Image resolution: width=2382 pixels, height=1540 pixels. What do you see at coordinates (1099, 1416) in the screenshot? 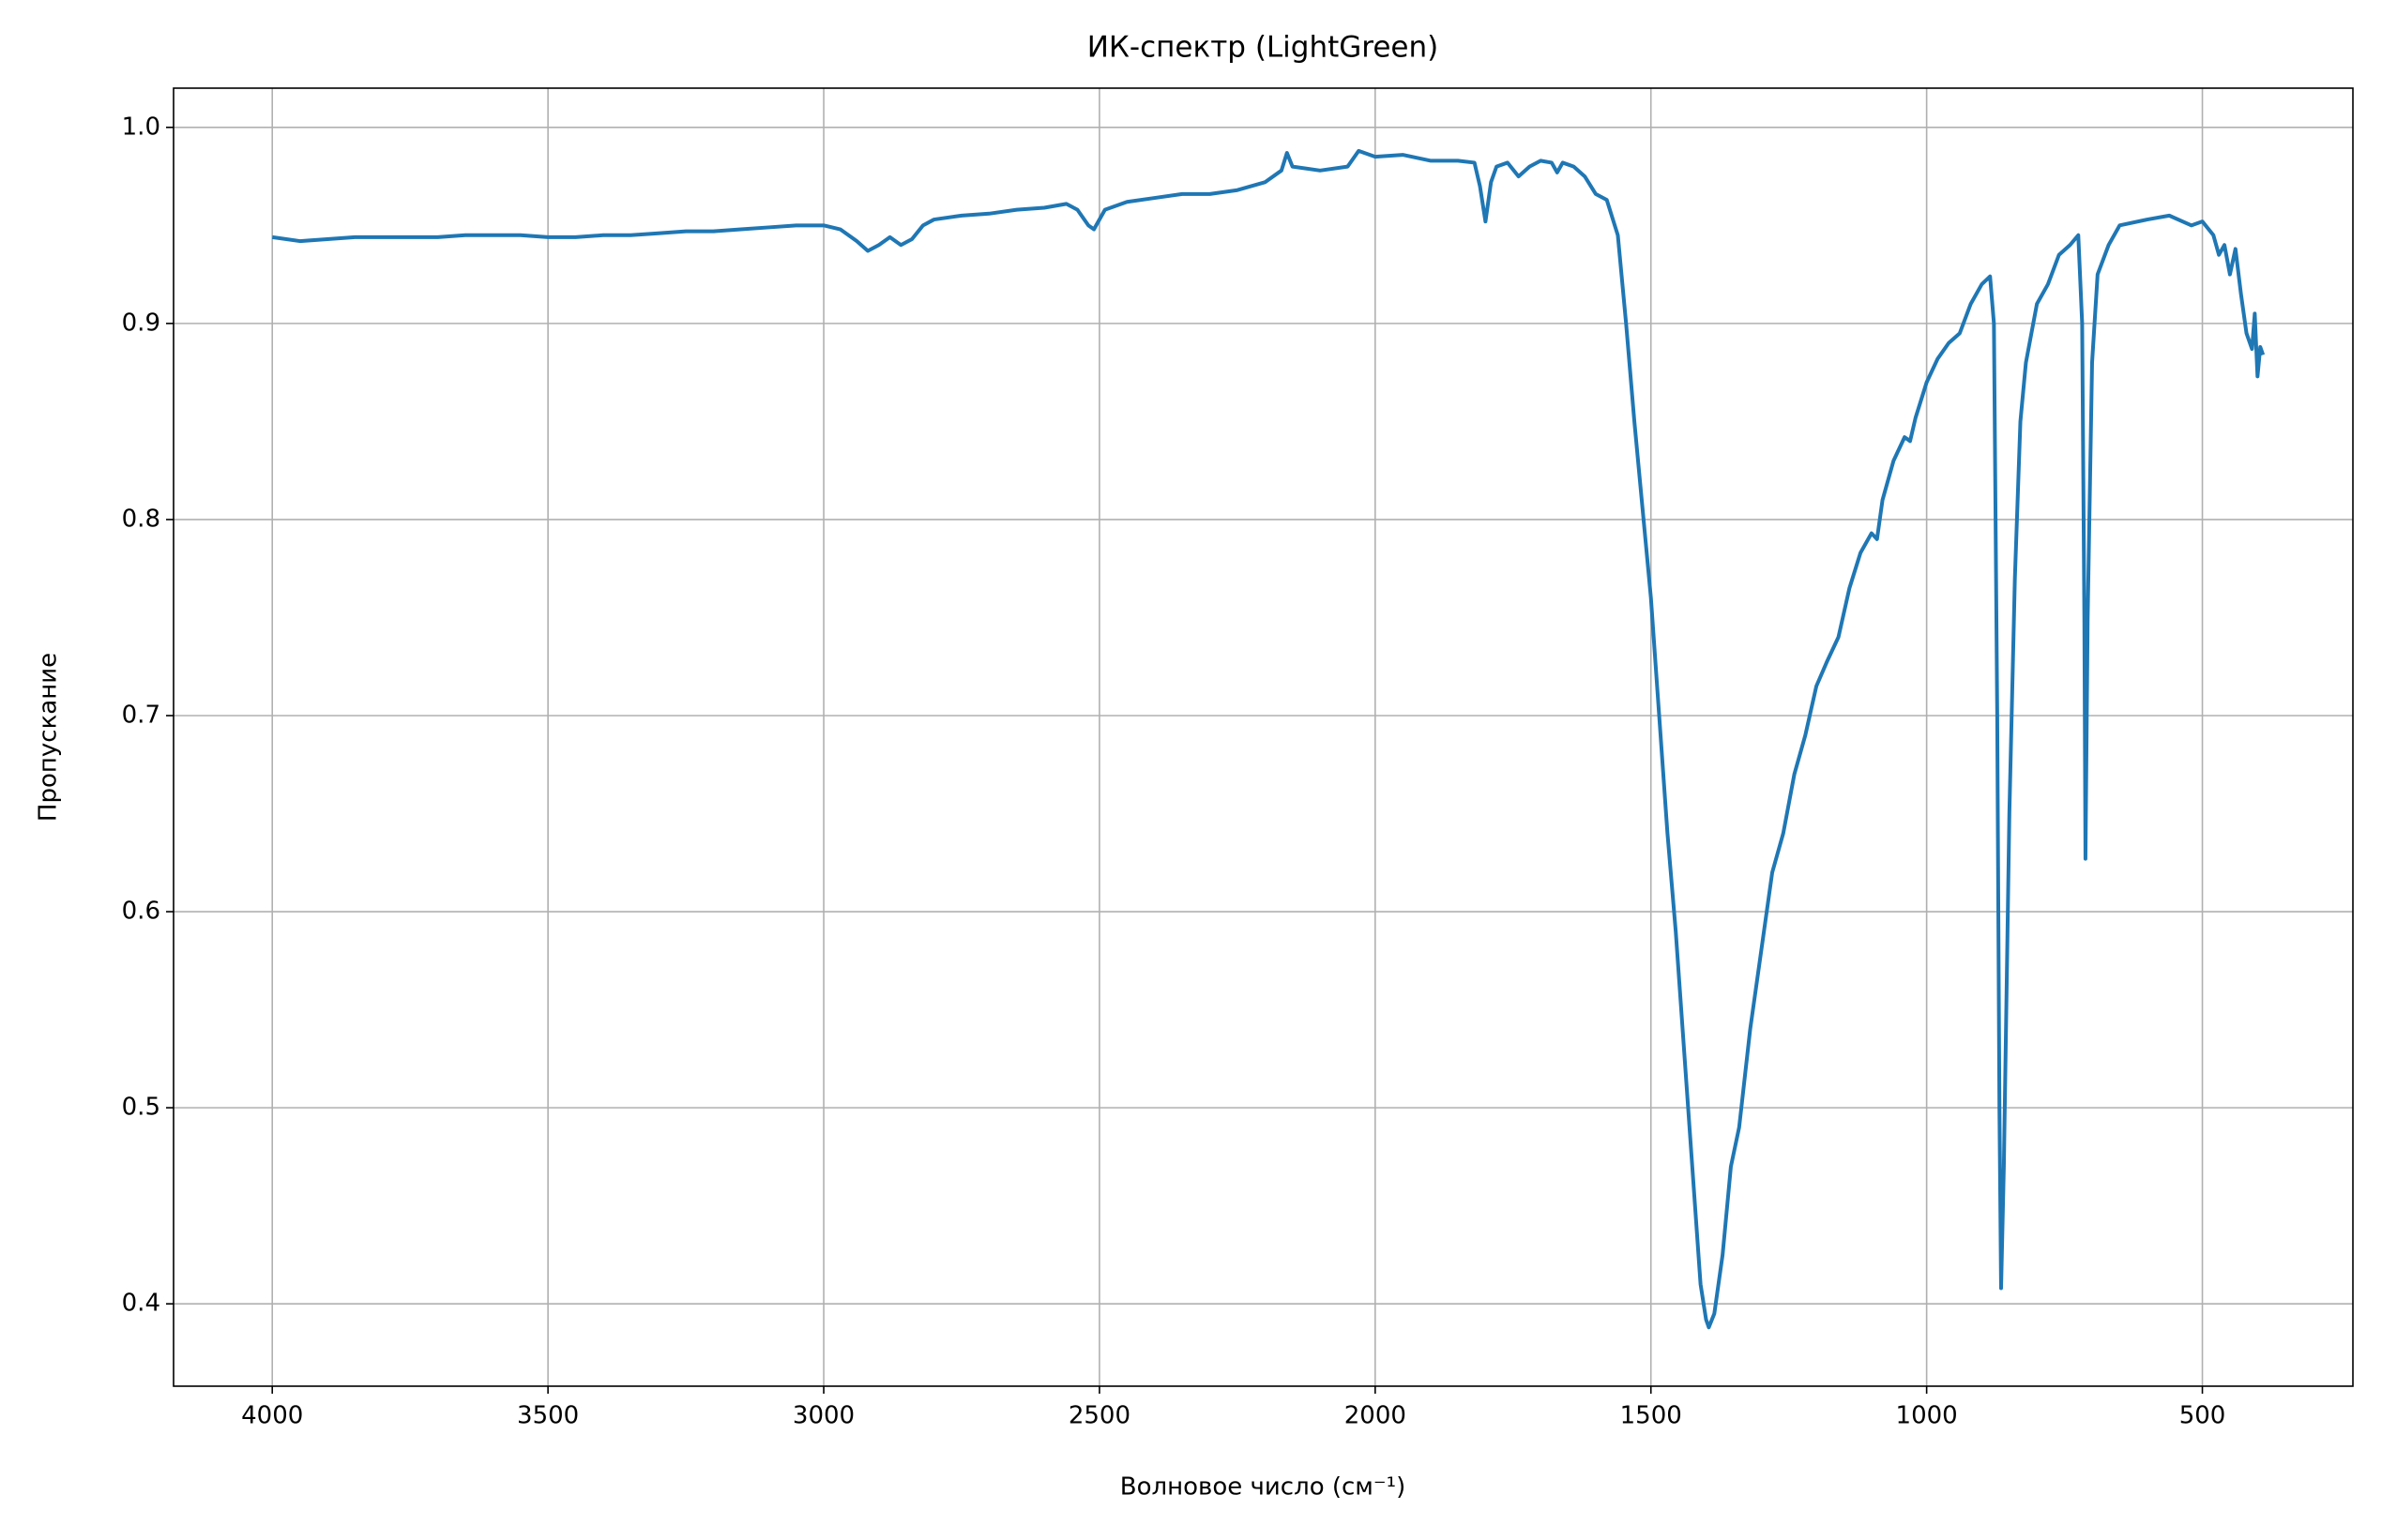
I see `x-tick-label: 2500` at bounding box center [1099, 1416].